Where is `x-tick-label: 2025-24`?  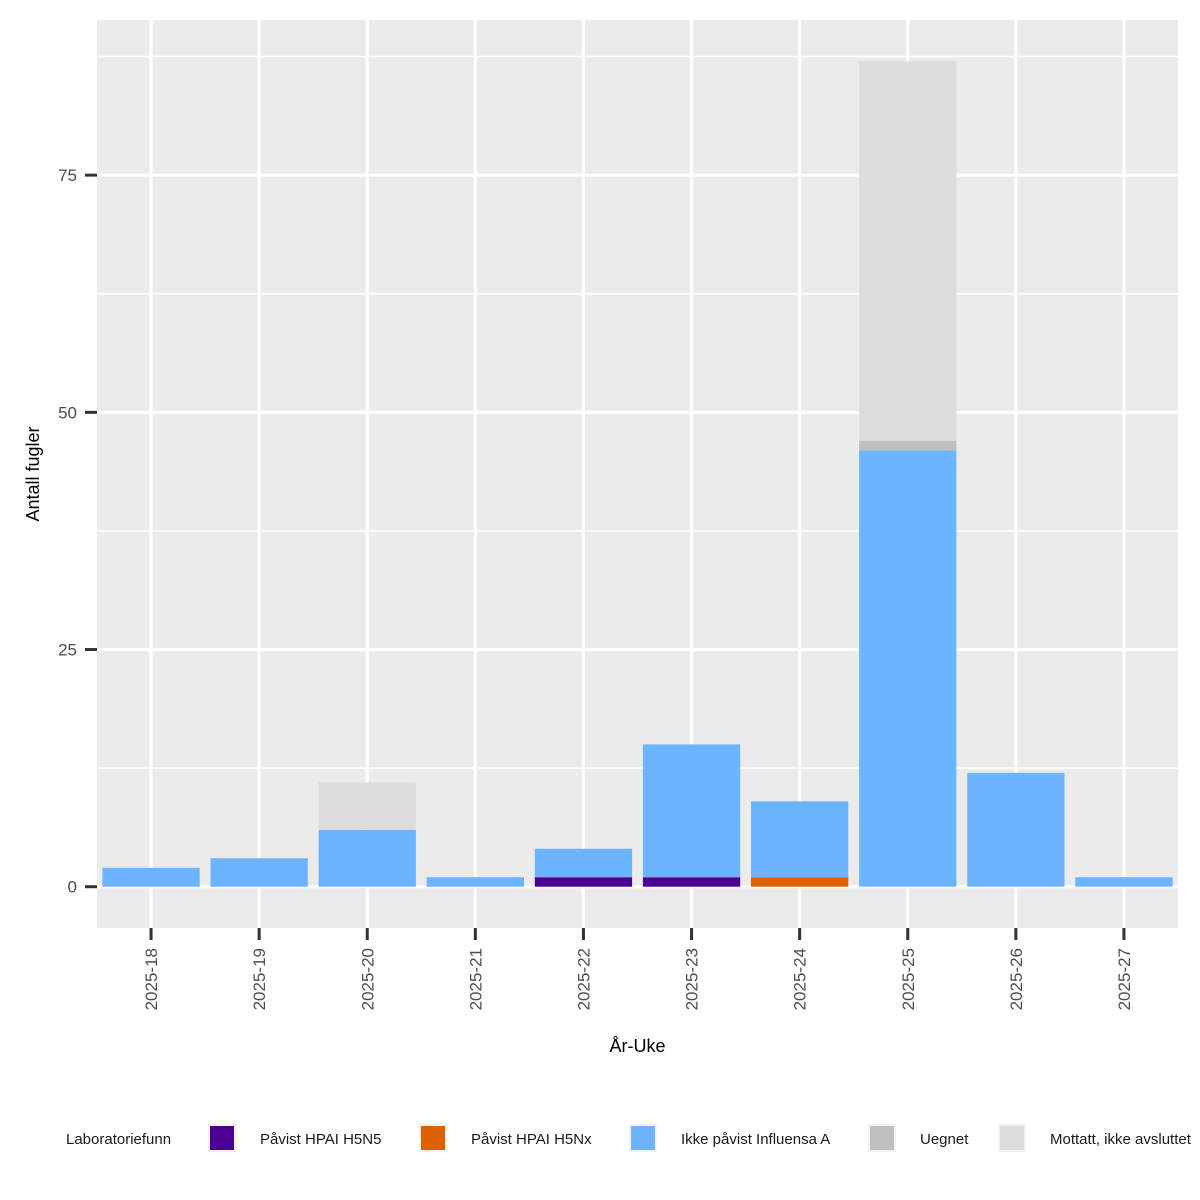
x-tick-label: 2025-24 is located at coordinates (800, 979).